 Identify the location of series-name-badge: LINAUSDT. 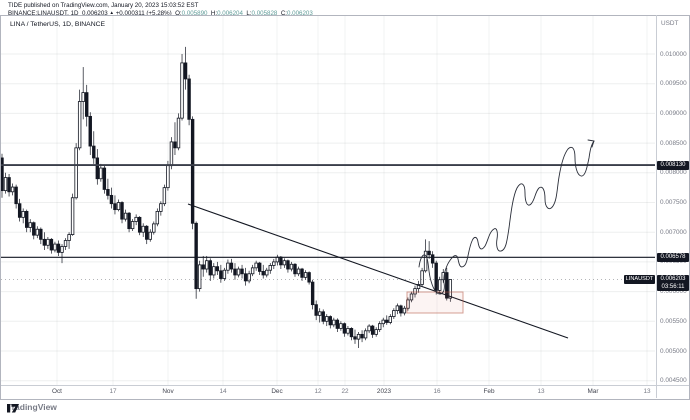
(639, 280).